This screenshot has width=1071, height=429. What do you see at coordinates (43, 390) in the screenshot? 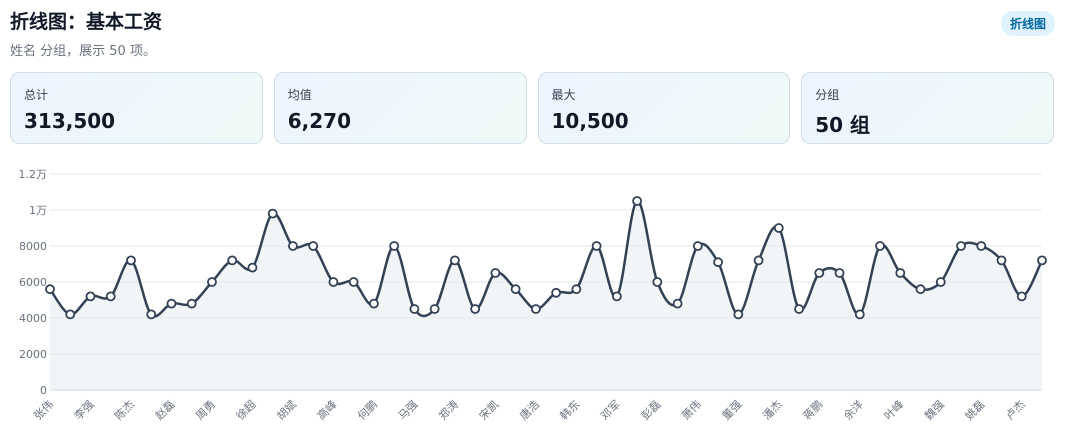
I see `y-tick-label: 0` at bounding box center [43, 390].